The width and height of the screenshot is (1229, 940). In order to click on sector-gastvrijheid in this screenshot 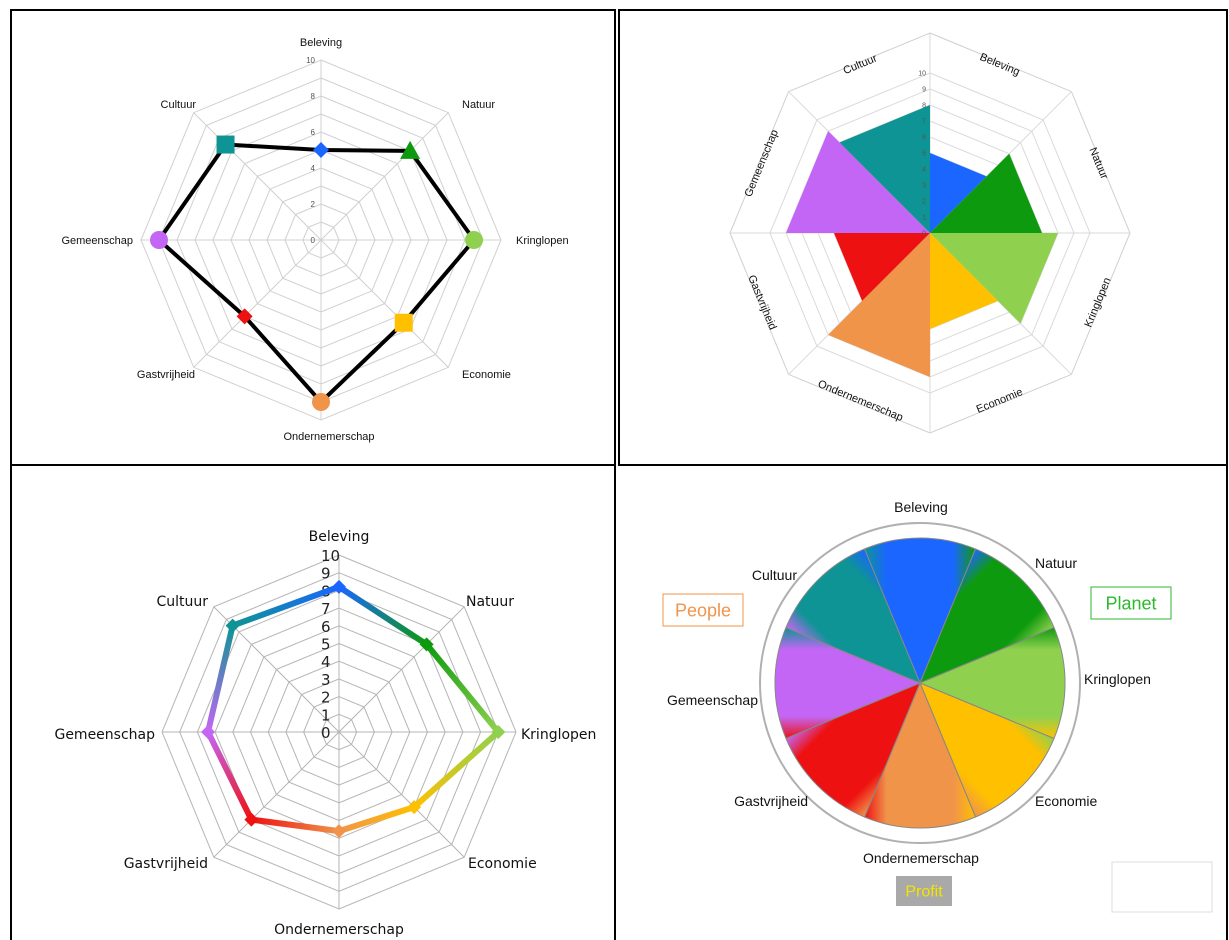, I will do `click(882, 267)`.